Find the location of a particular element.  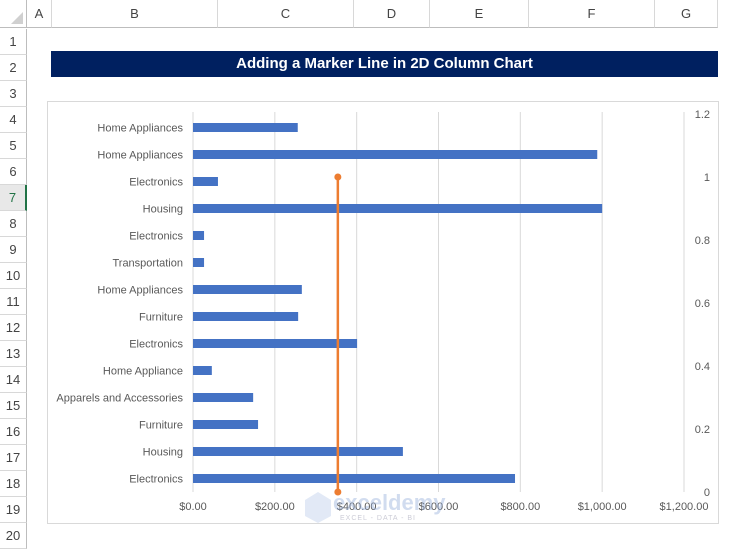

x-tick-label: $400.00 is located at coordinates (357, 507).